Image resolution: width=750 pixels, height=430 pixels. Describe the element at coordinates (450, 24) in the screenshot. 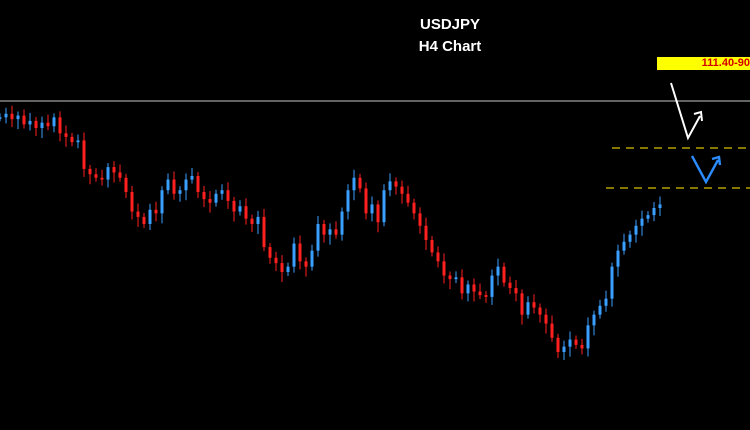

I see `chart-title: USDJPY` at that location.